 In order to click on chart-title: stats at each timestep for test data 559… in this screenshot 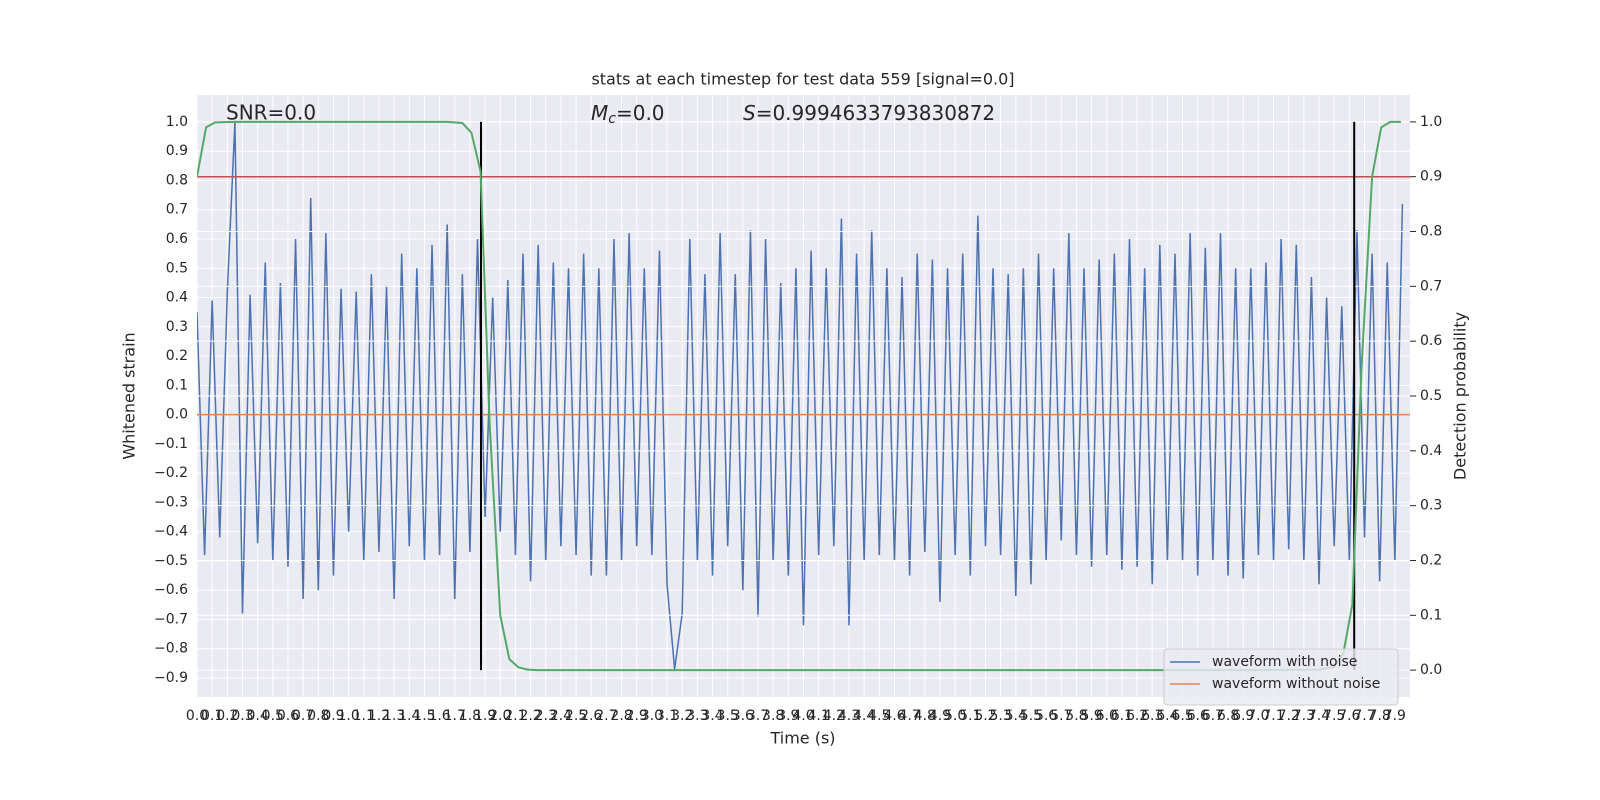, I will do `click(802, 79)`.